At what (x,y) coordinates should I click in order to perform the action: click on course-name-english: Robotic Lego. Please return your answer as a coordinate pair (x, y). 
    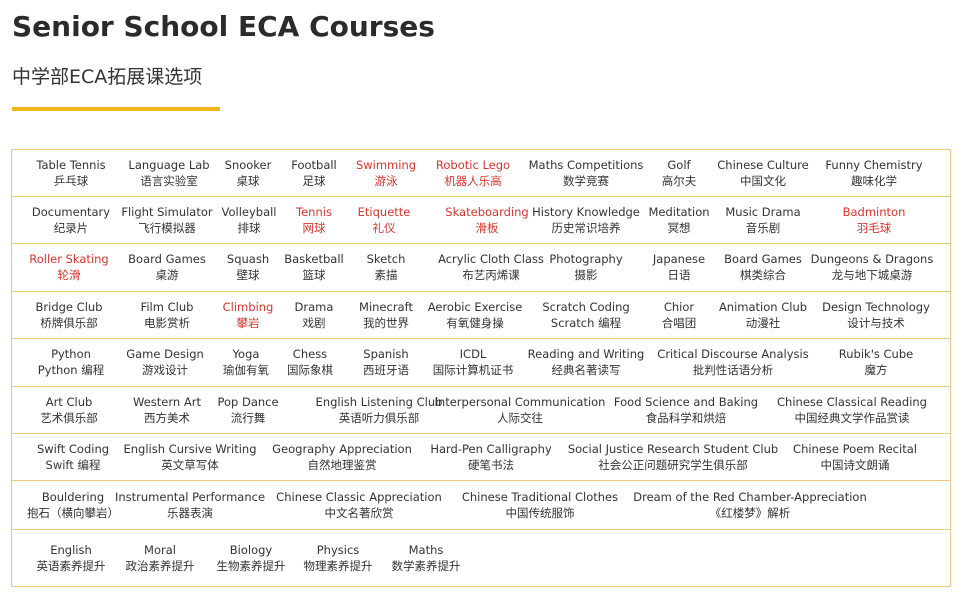
    Looking at the image, I should click on (473, 164).